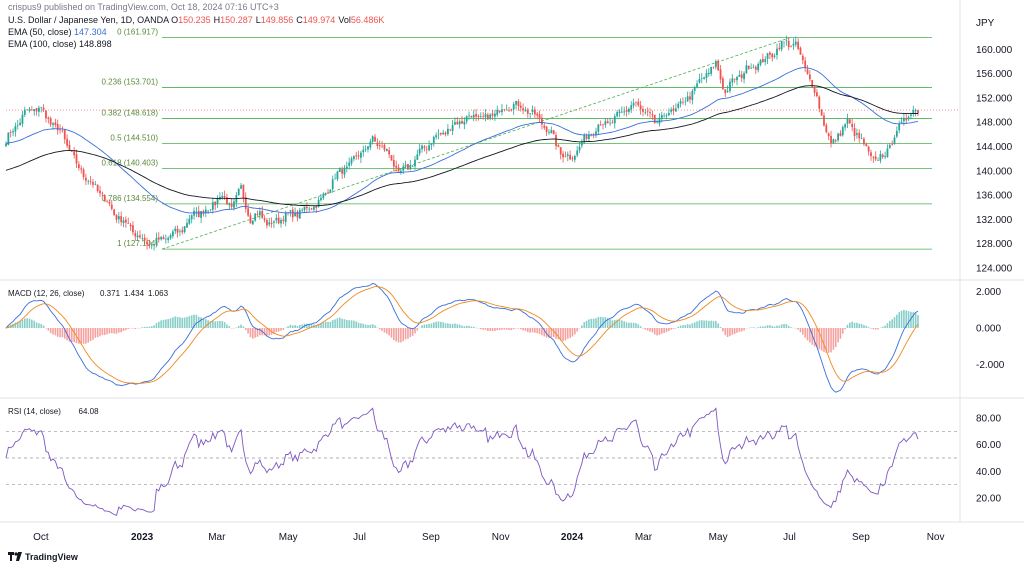 Image resolution: width=1024 pixels, height=568 pixels. What do you see at coordinates (137, 243) in the screenshot?
I see `fib-level-label: 1 (127.104)` at bounding box center [137, 243].